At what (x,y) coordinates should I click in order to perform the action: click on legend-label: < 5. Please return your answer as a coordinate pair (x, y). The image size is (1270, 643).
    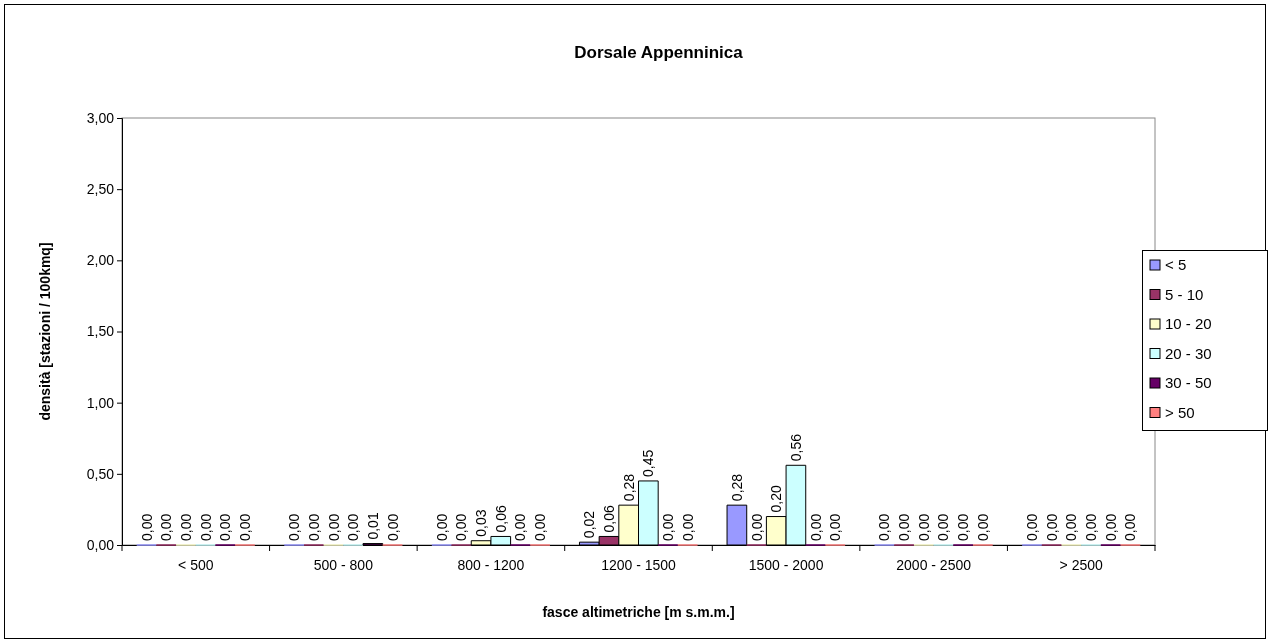
    Looking at the image, I should click on (1176, 264).